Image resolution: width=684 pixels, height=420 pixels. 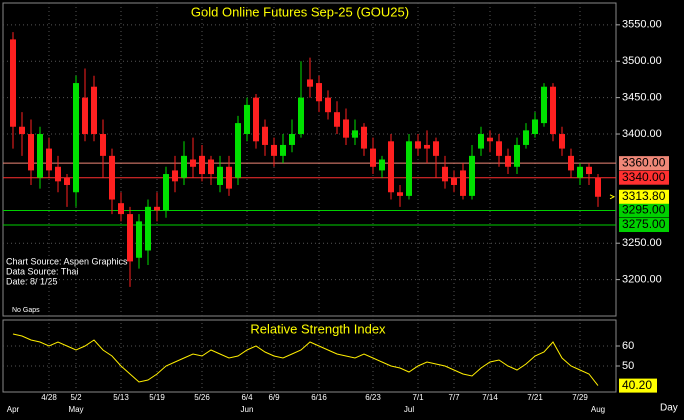 What do you see at coordinates (535, 397) in the screenshot?
I see `x-tick-label: 7/21` at bounding box center [535, 397].